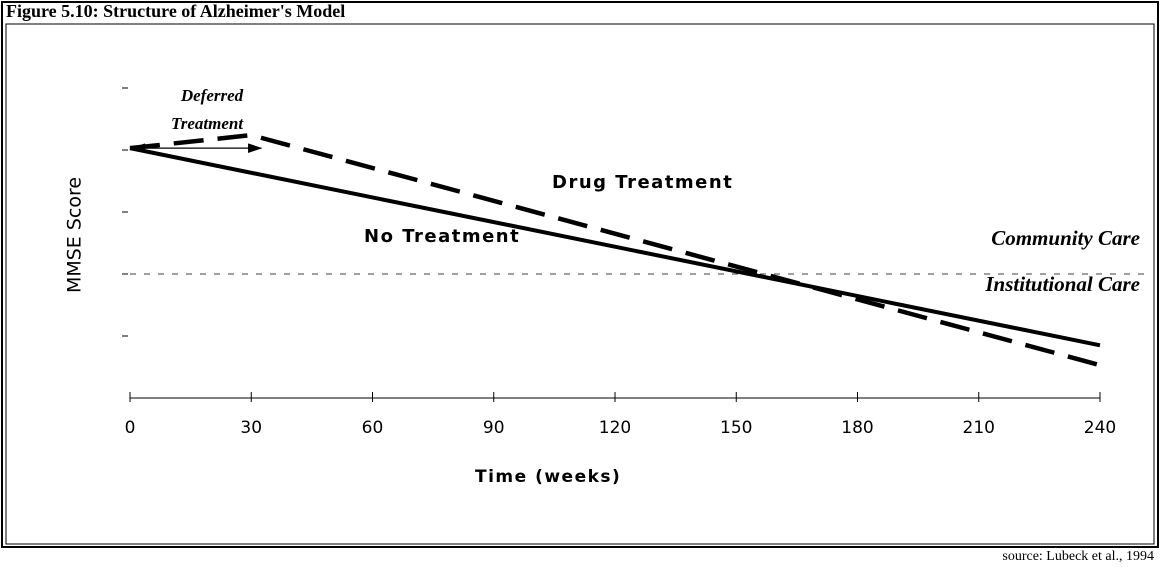 The image size is (1161, 567). What do you see at coordinates (494, 428) in the screenshot?
I see `x-tick-label: 90` at bounding box center [494, 428].